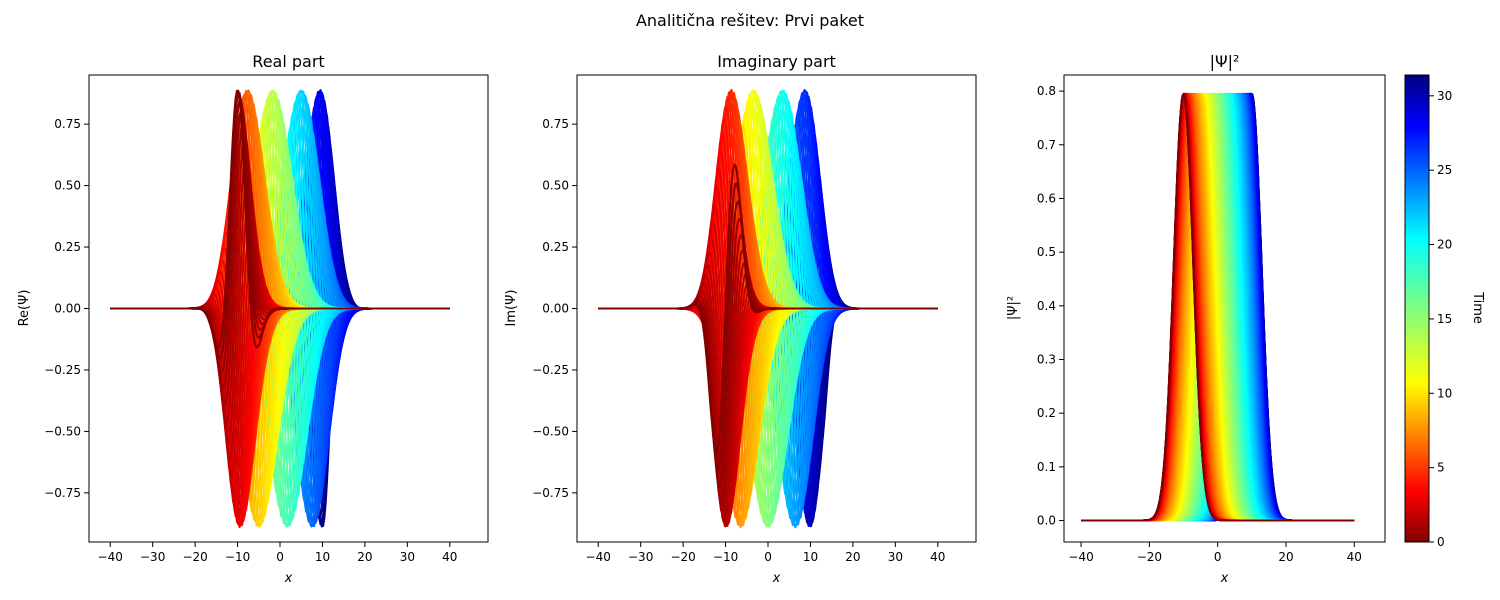  Describe the element at coordinates (1441, 468) in the screenshot. I see `colorbar-tick-label: 5` at that location.